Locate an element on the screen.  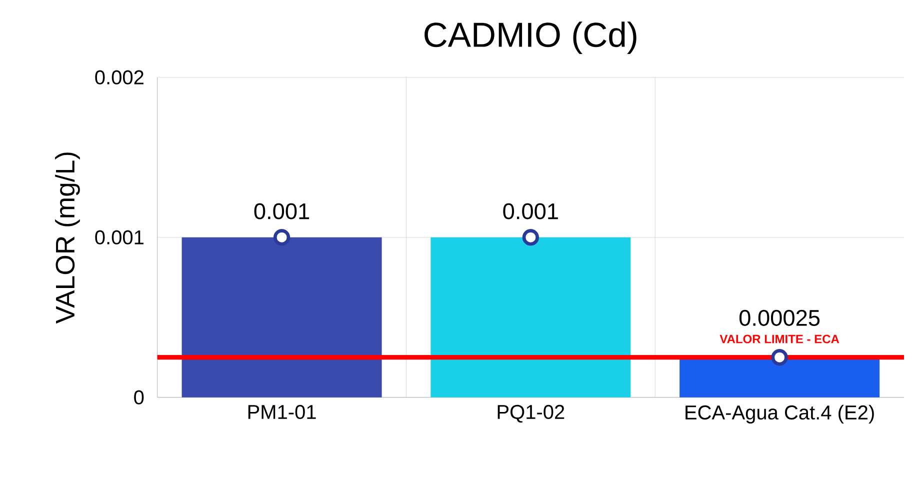
ref-line-label: VALOR LIMITE - ECA is located at coordinates (780, 339).